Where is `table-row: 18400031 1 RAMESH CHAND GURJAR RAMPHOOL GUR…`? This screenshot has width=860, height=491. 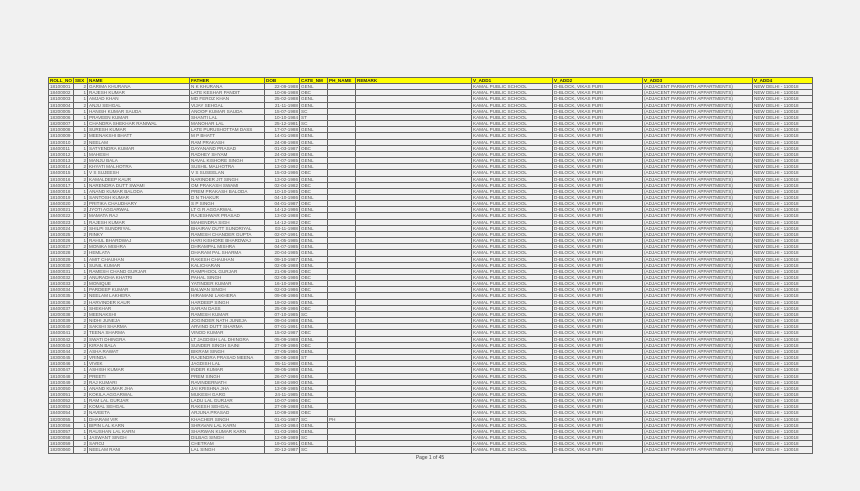 table-row: 18400031 1 RAMESH CHAND GURJAR RAMPHOOL GUR… is located at coordinates (430, 271).